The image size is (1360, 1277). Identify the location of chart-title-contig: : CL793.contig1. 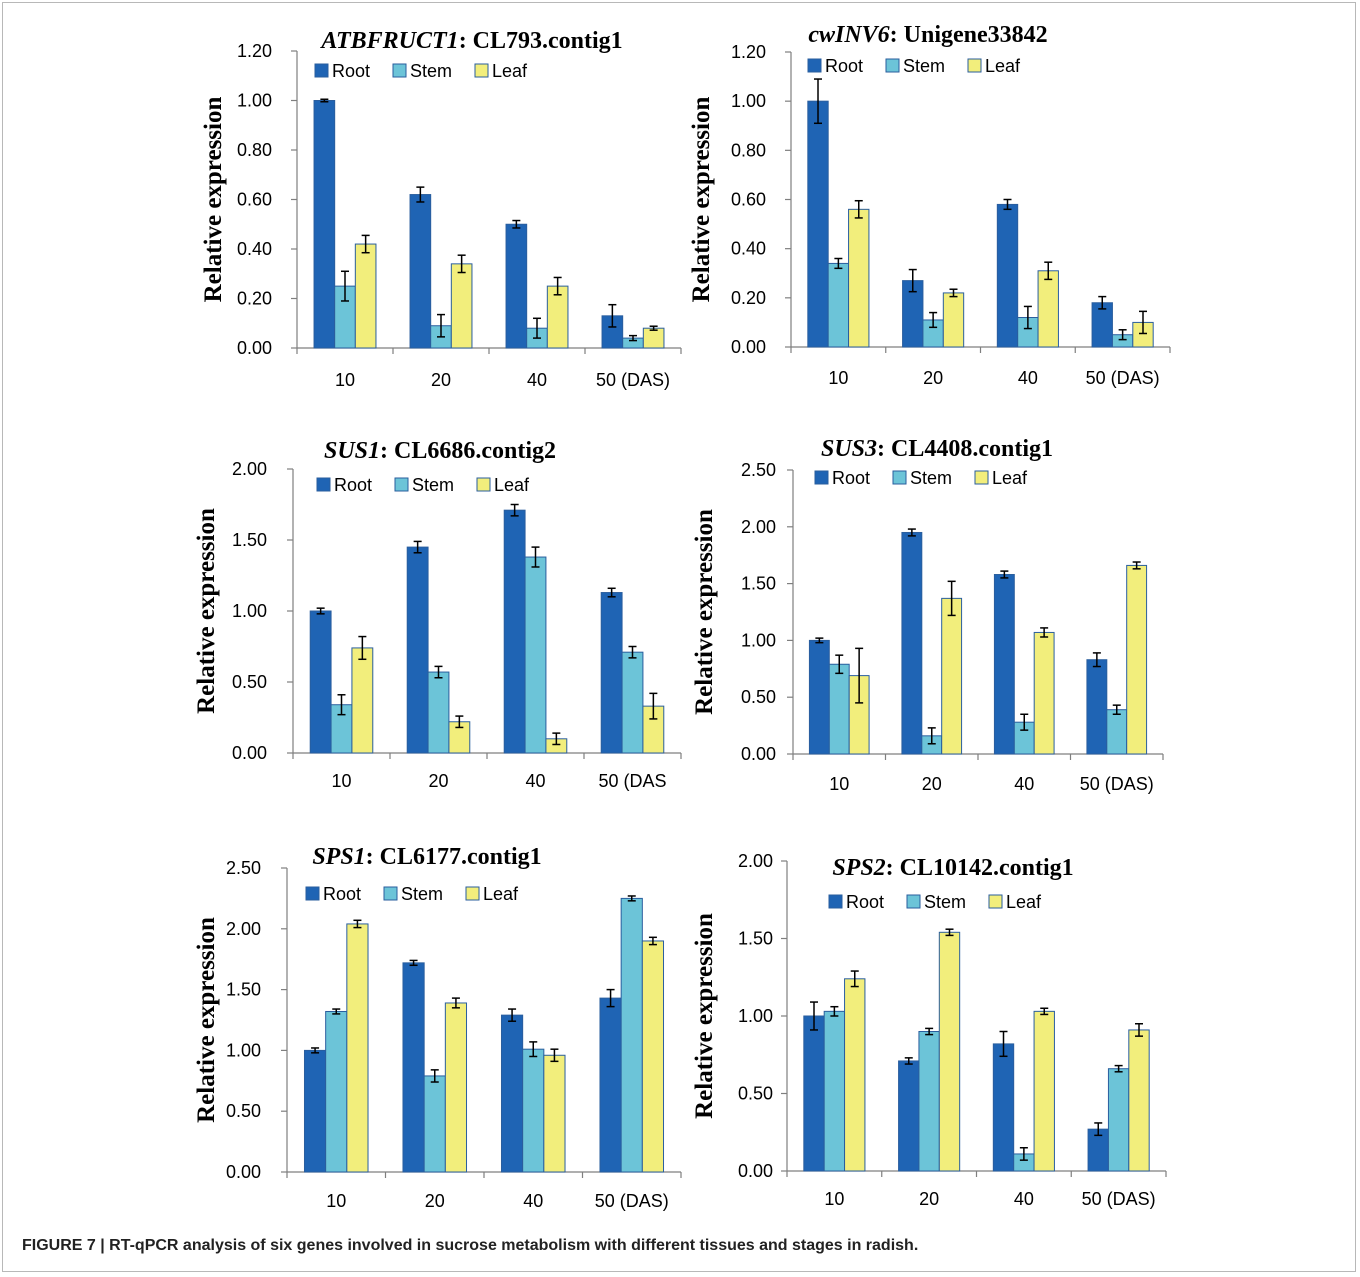
(541, 41).